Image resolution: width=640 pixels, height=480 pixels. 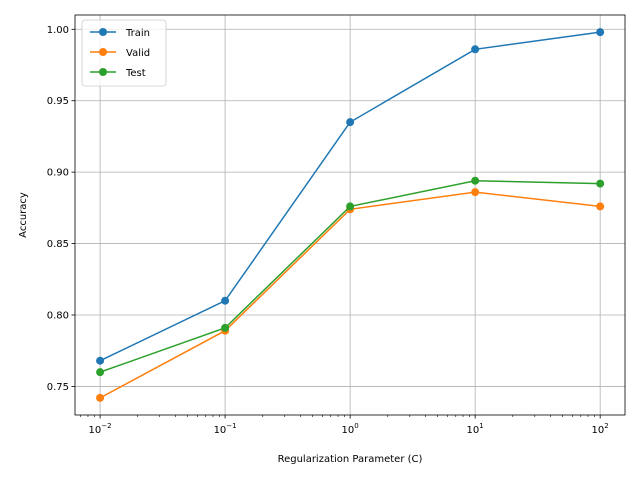 What do you see at coordinates (103, 52) in the screenshot?
I see `legend-marker-valid` at bounding box center [103, 52].